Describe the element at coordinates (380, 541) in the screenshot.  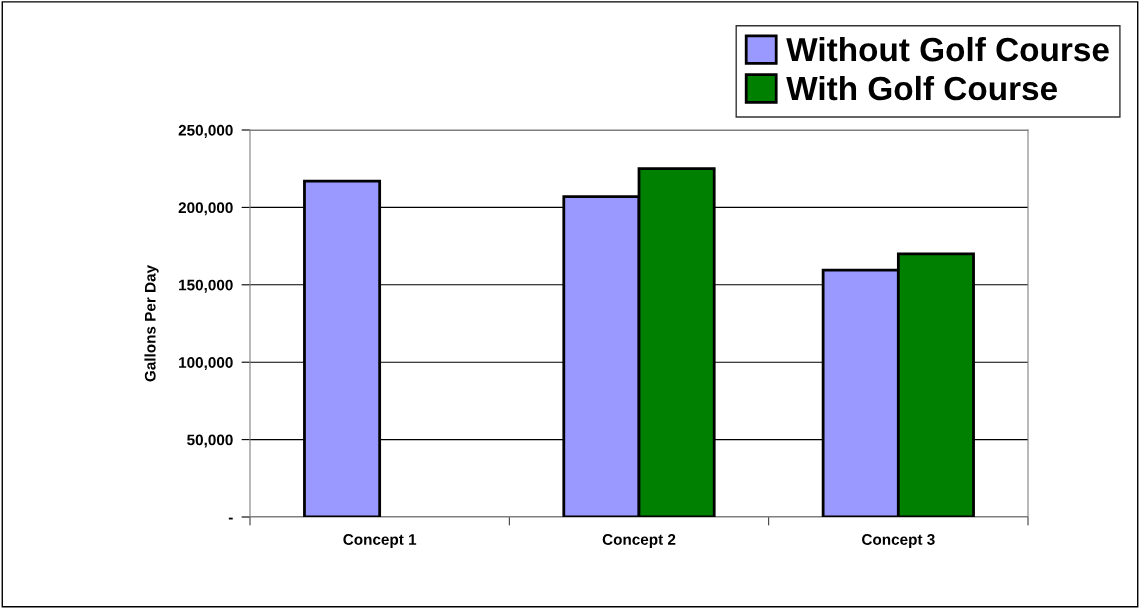
I see `x-tick-label: Concept 1` at that location.